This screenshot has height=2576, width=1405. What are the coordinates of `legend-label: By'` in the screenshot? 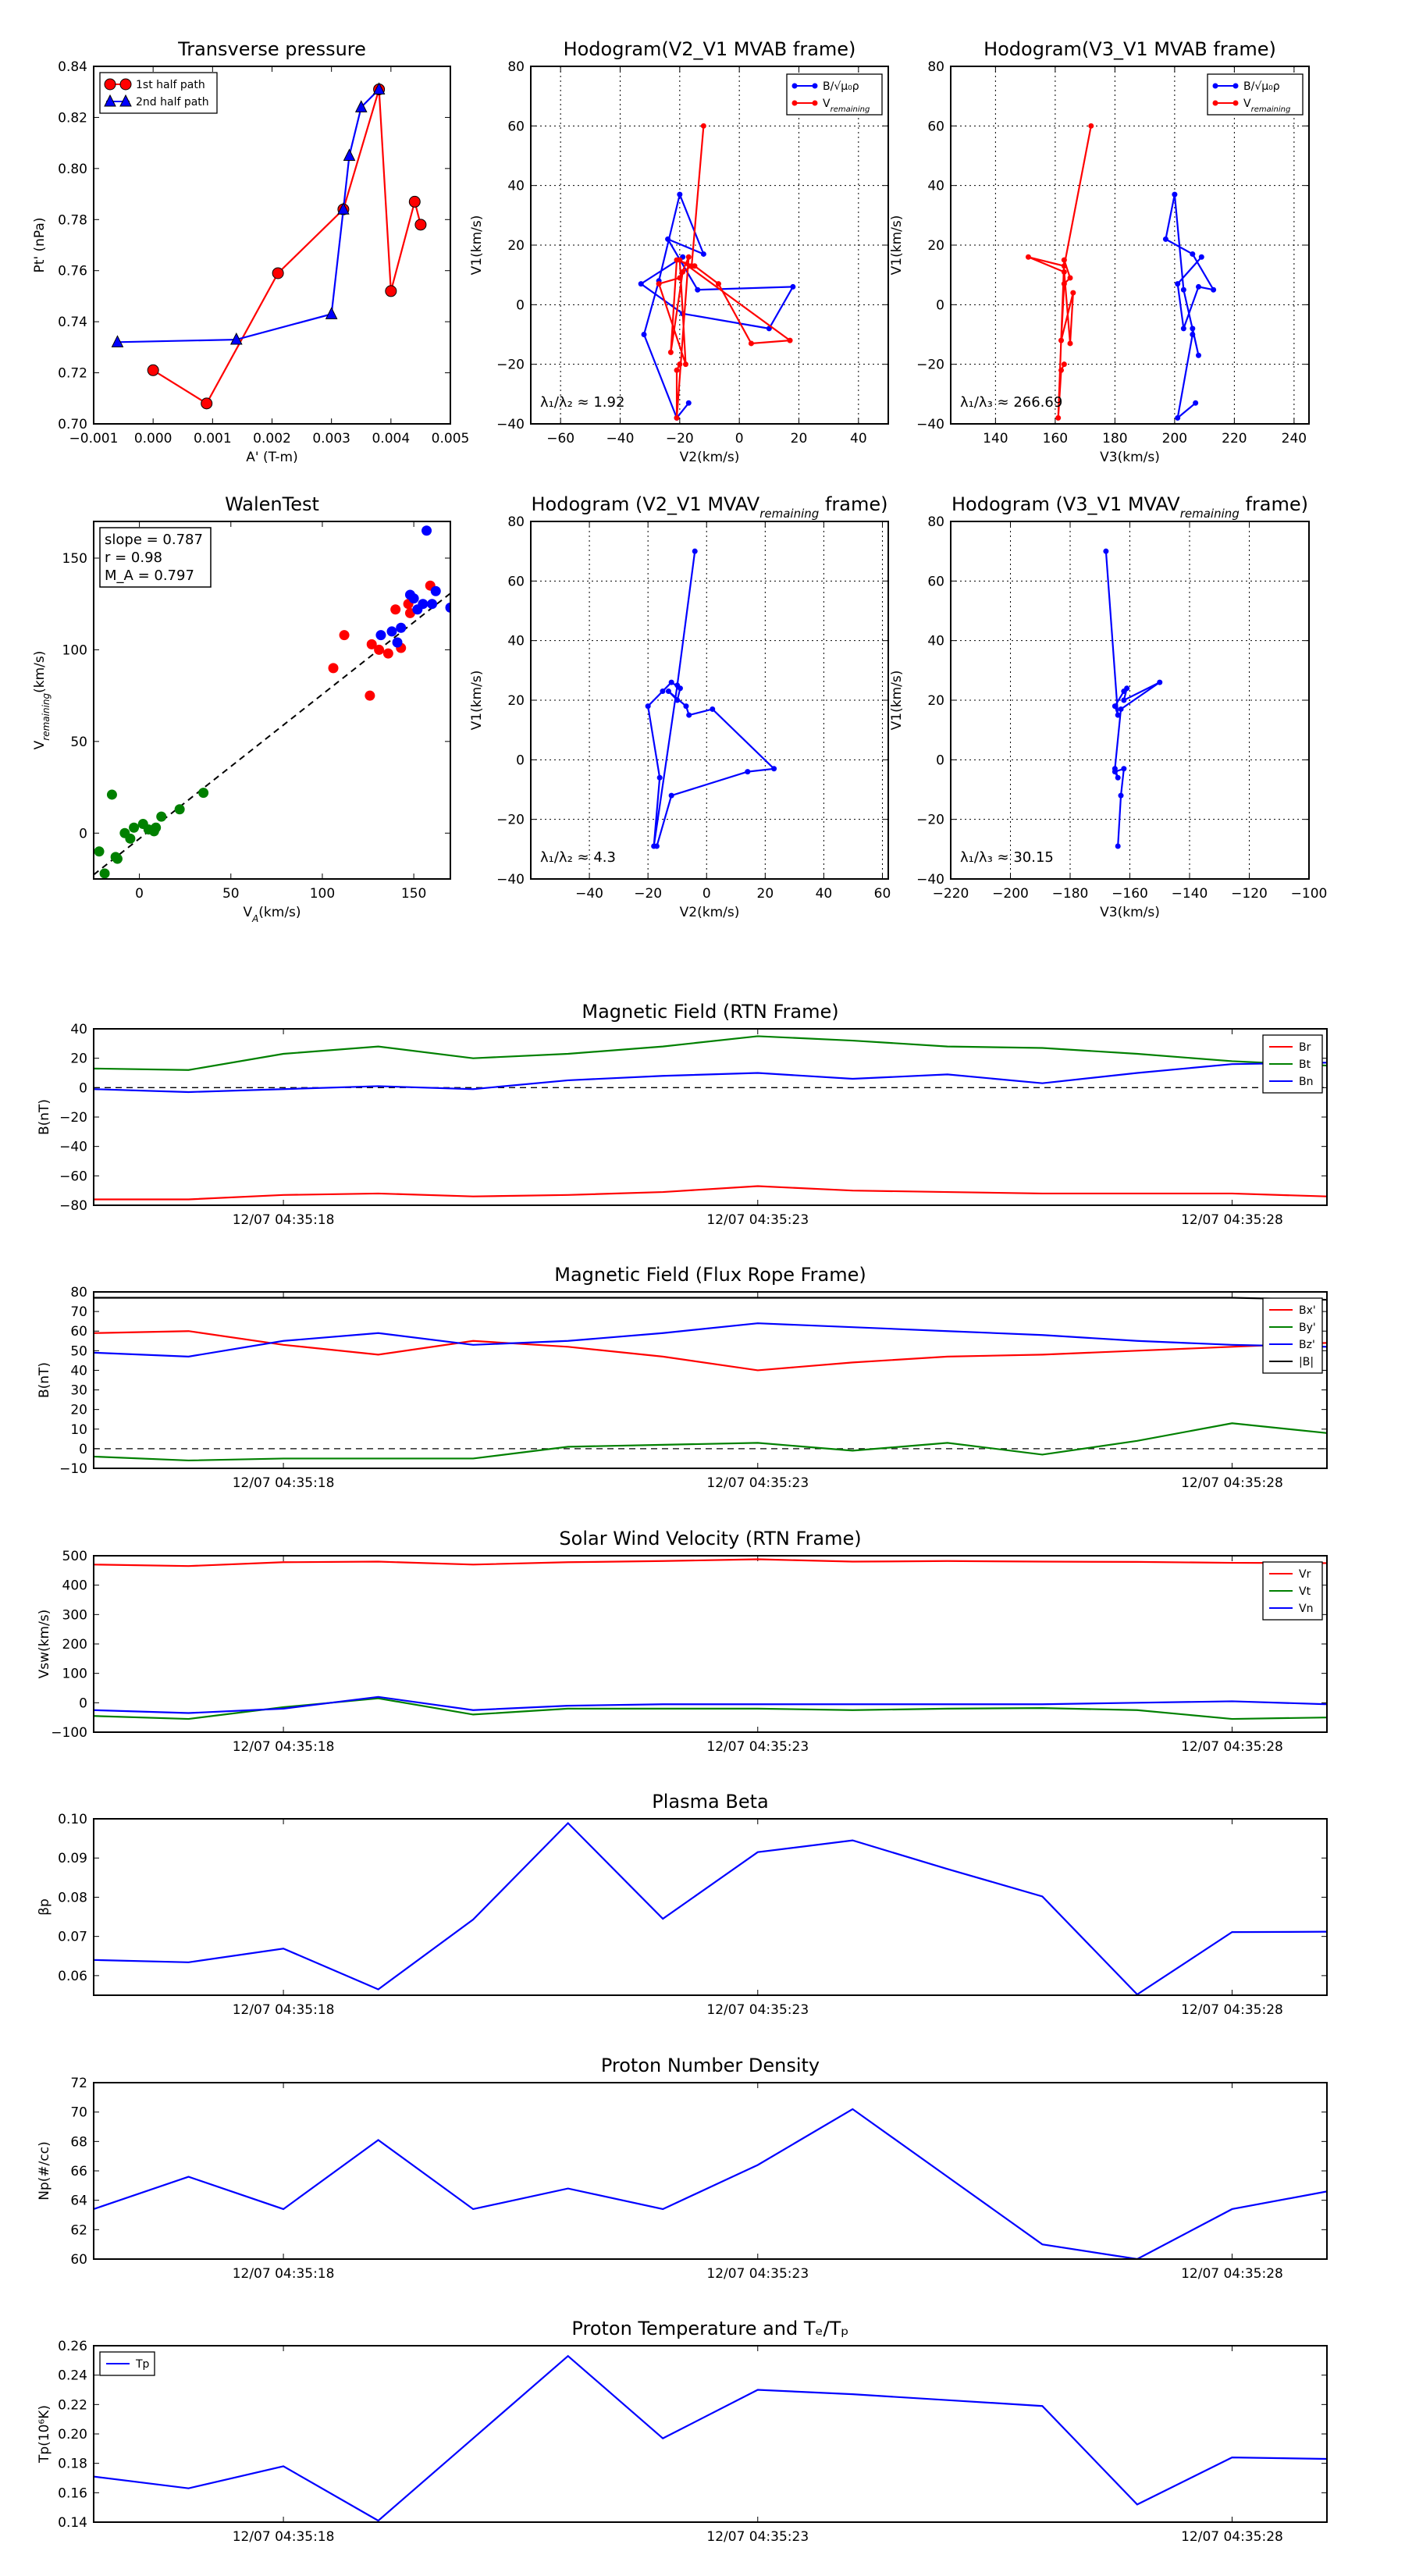 It's located at (1307, 1328).